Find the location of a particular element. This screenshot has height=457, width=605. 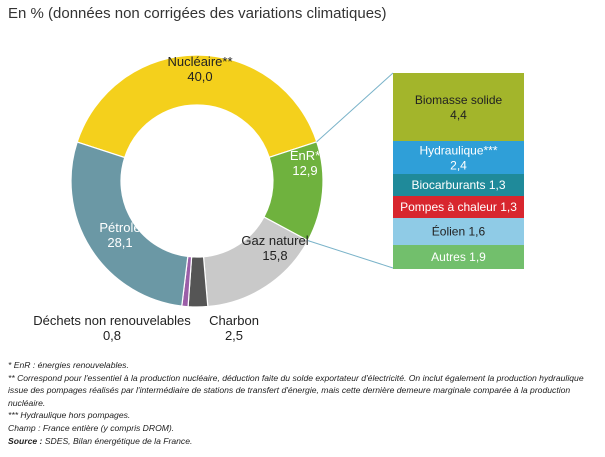

label-nucleaire-value: 40,0 is located at coordinates (199, 76).